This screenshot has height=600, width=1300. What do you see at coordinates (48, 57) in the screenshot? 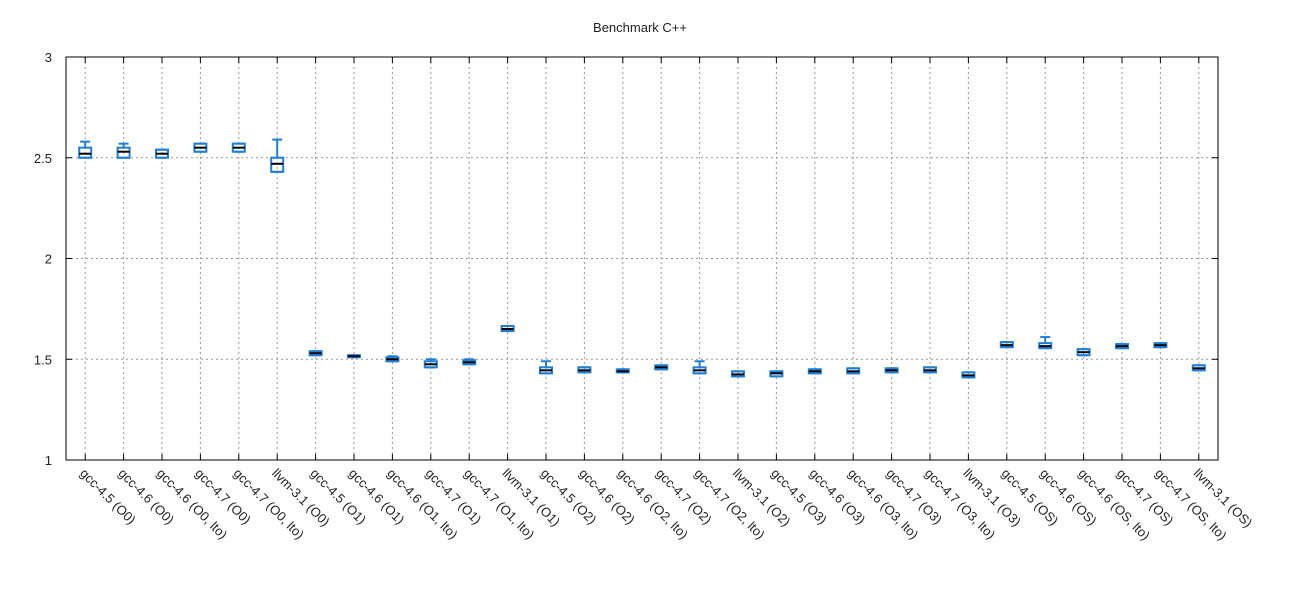
I see `y-tick-label: 3` at bounding box center [48, 57].